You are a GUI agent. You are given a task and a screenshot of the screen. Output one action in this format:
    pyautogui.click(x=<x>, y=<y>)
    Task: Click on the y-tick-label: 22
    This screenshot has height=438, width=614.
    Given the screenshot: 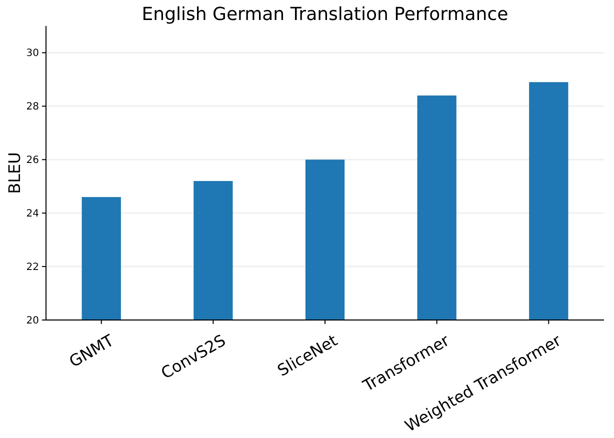 What is the action you would take?
    pyautogui.click(x=32, y=268)
    